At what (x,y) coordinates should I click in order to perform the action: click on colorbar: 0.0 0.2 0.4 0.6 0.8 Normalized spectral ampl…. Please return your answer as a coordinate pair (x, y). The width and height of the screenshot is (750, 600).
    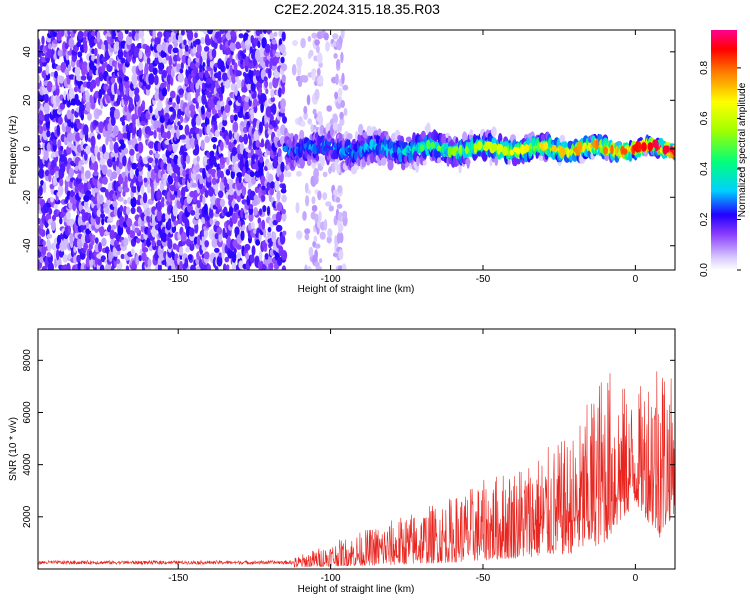
    Looking at the image, I should click on (723, 153).